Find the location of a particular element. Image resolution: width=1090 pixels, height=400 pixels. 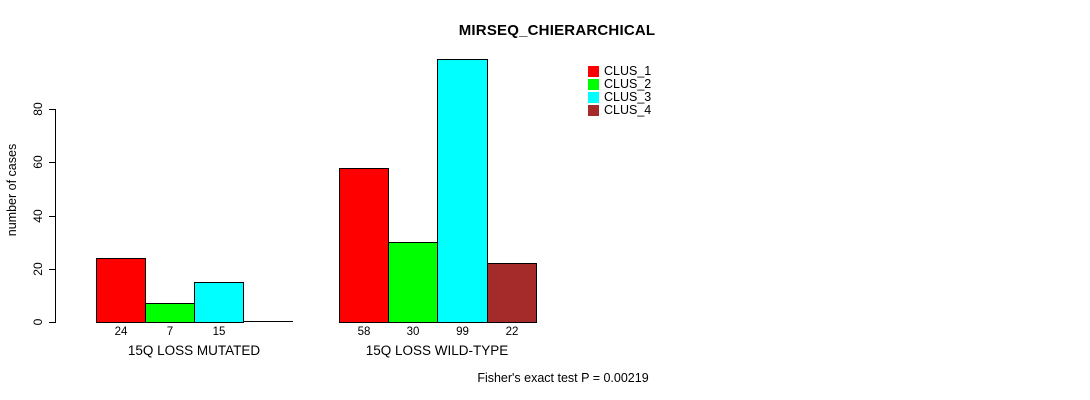

y-axis-tick-label: 60 is located at coordinates (38, 162).